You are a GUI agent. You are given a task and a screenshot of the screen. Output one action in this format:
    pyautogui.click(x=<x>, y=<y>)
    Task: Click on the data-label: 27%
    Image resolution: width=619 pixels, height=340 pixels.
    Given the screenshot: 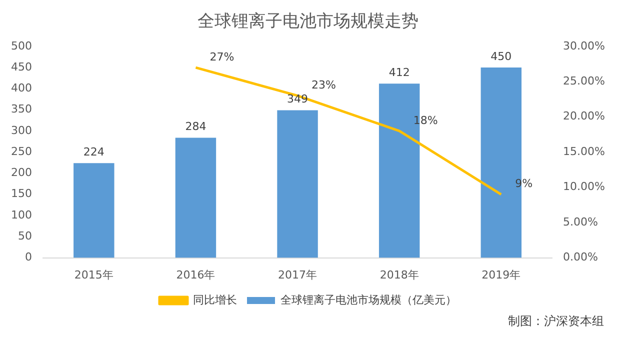 What is the action you would take?
    pyautogui.click(x=222, y=57)
    